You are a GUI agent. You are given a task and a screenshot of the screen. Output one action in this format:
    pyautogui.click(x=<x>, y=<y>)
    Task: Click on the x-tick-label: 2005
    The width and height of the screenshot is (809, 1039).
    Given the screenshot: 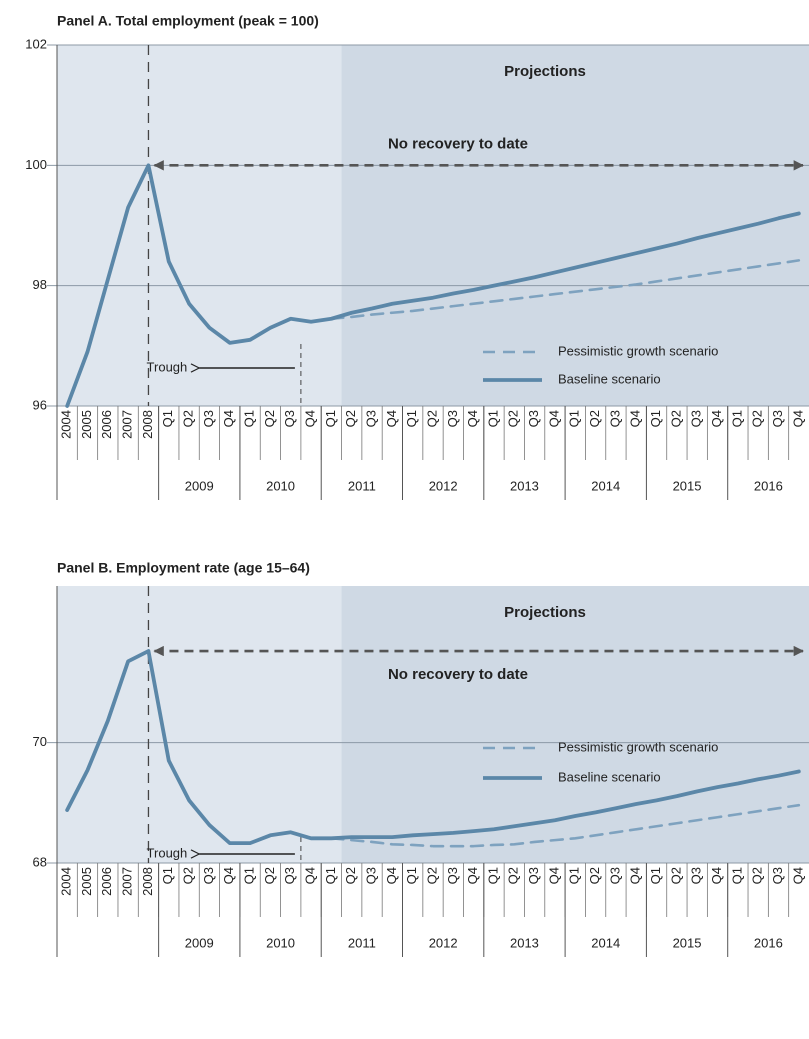 What is the action you would take?
    pyautogui.click(x=86, y=424)
    